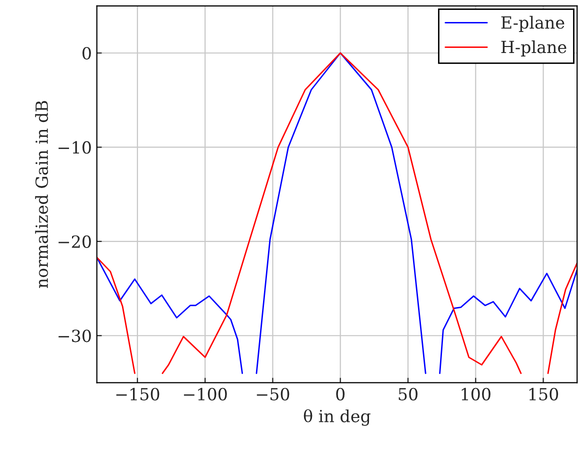 The height and width of the screenshot is (454, 580). Describe the element at coordinates (340, 394) in the screenshot. I see `x-tick-label: 0` at that location.